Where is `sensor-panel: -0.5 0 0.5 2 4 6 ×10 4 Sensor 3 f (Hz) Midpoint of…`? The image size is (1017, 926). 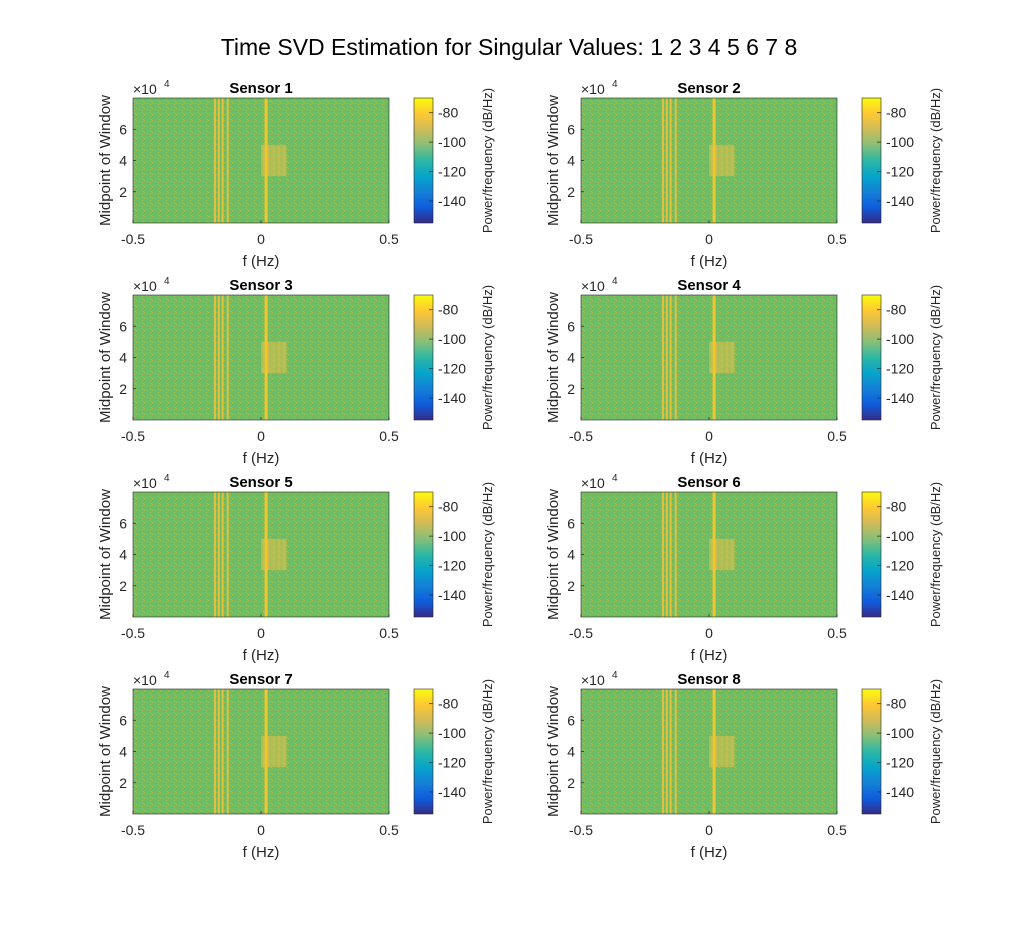
sensor-panel: -0.5 0 0.5 2 4 6 ×10 4 Sensor 3 f (Hz) Midpoint of… is located at coordinates (296, 371).